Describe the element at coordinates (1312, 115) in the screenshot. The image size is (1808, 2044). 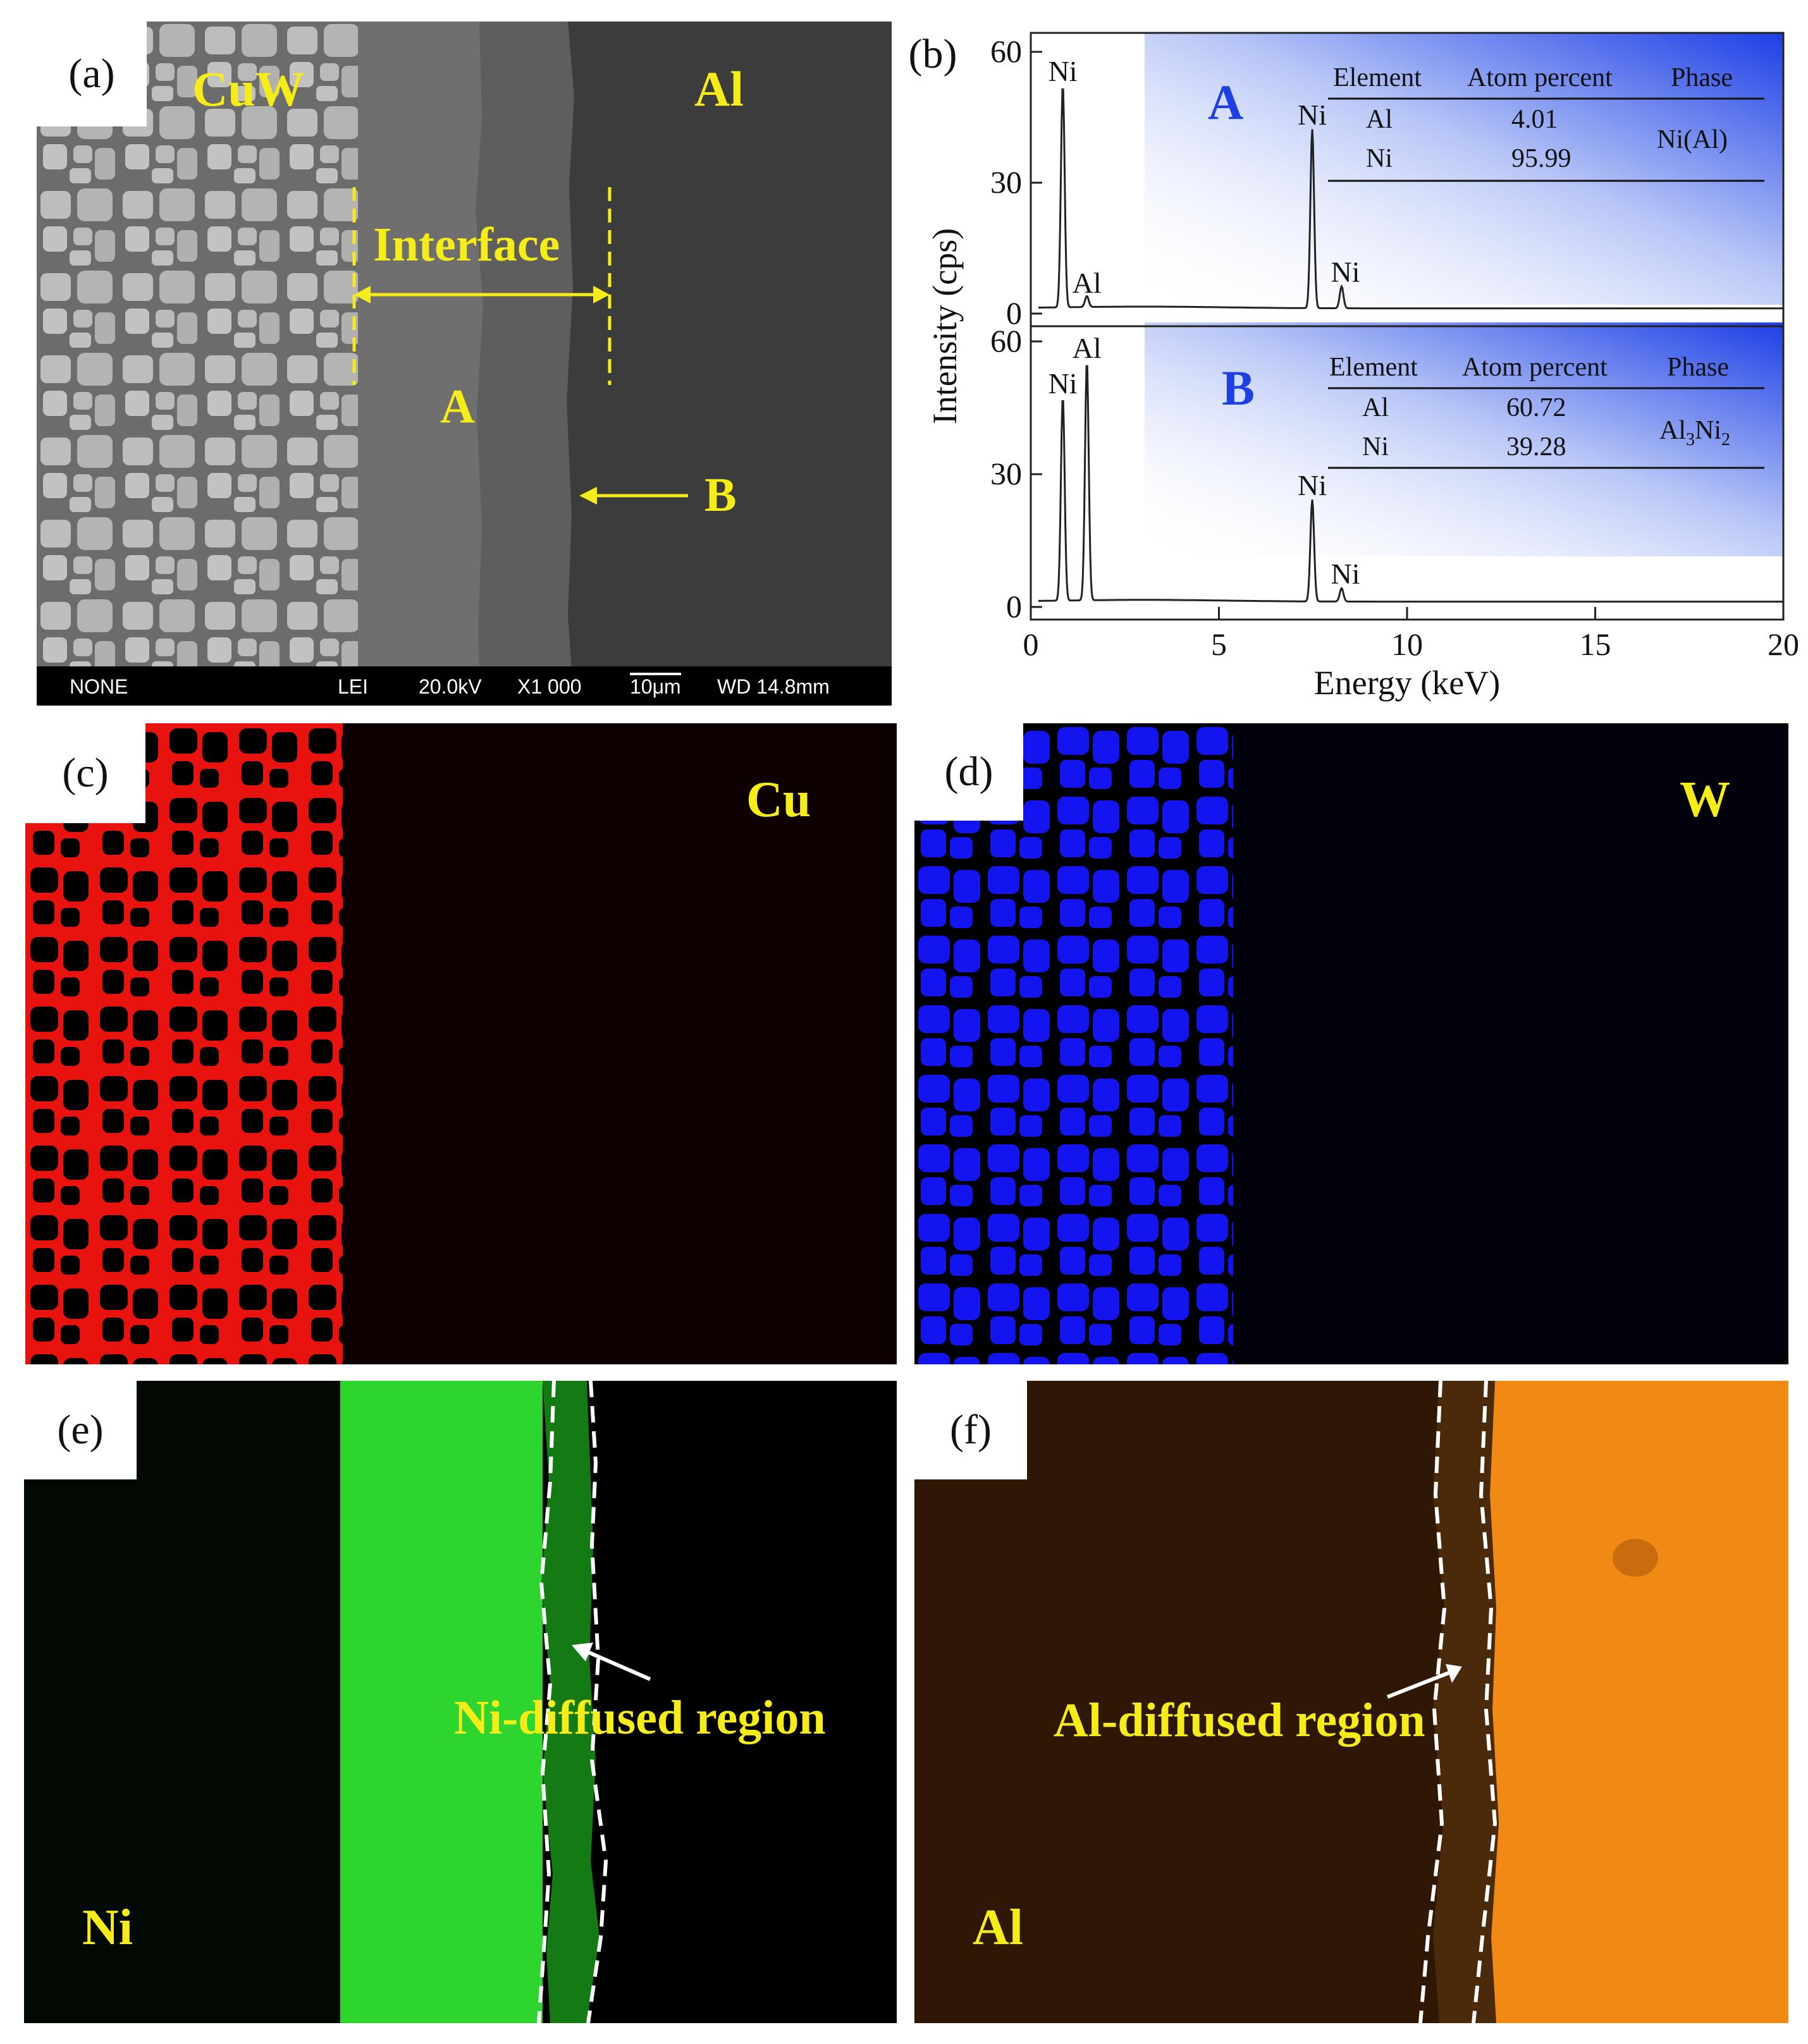
I see `peak-label-A-2: Ni` at that location.